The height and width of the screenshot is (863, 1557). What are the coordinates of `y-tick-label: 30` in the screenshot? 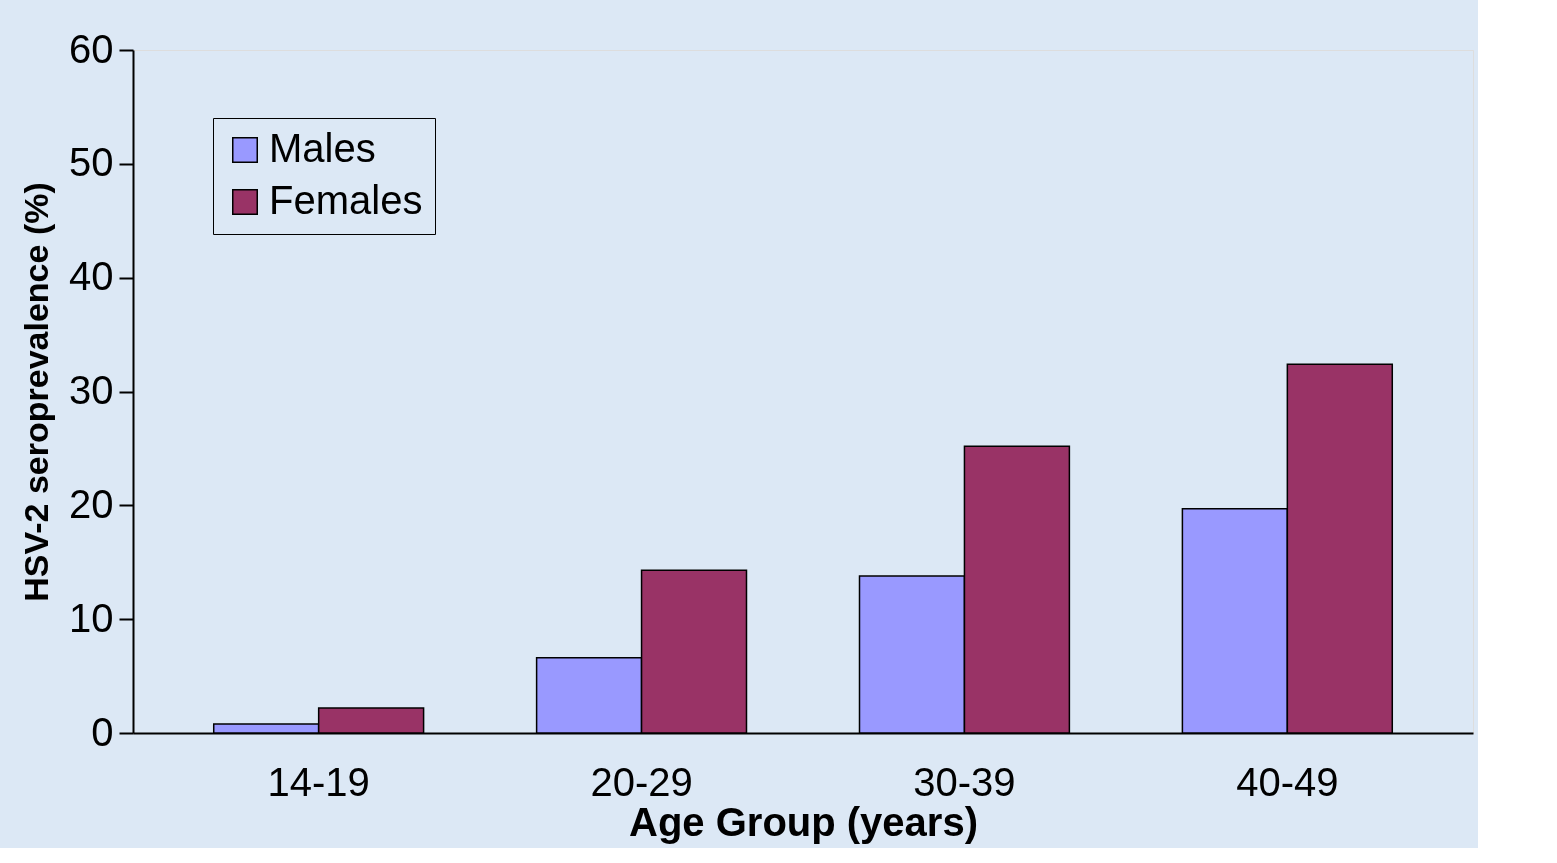 It's located at (91, 390).